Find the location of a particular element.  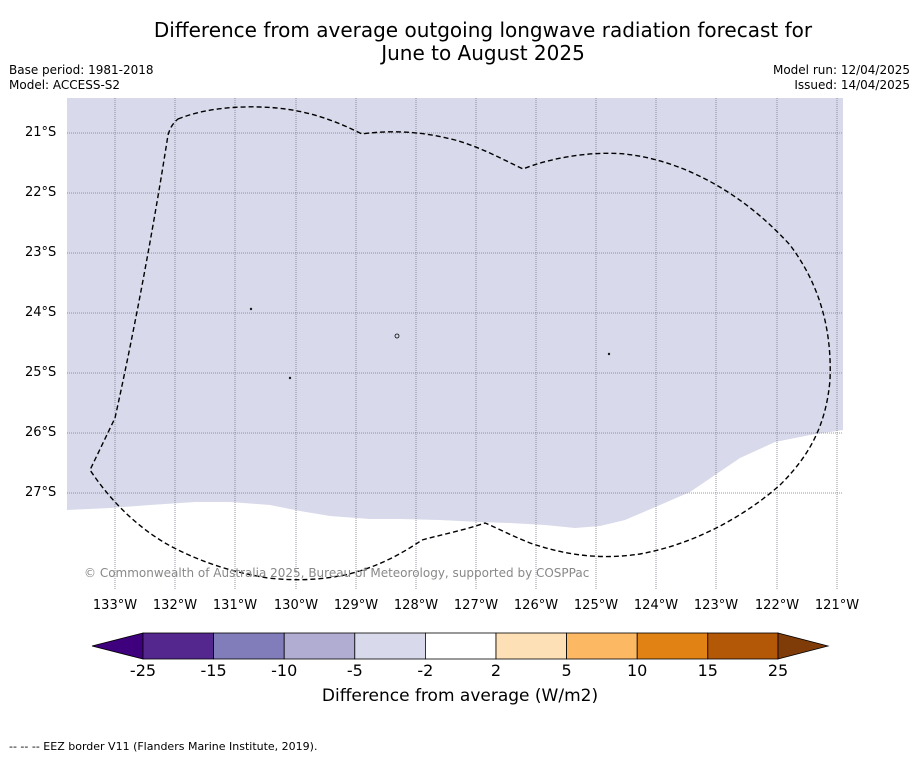

meta-left: Base period: 1981-2018 Model: ACCESS-S2 is located at coordinates (81, 78).